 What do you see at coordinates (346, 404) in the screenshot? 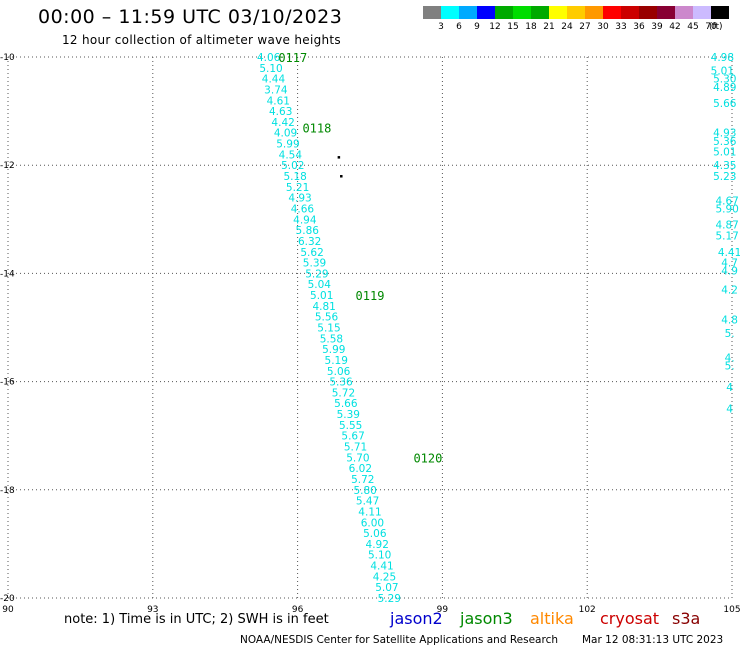
I see `swh-value-track-a: 5.66` at bounding box center [346, 404].